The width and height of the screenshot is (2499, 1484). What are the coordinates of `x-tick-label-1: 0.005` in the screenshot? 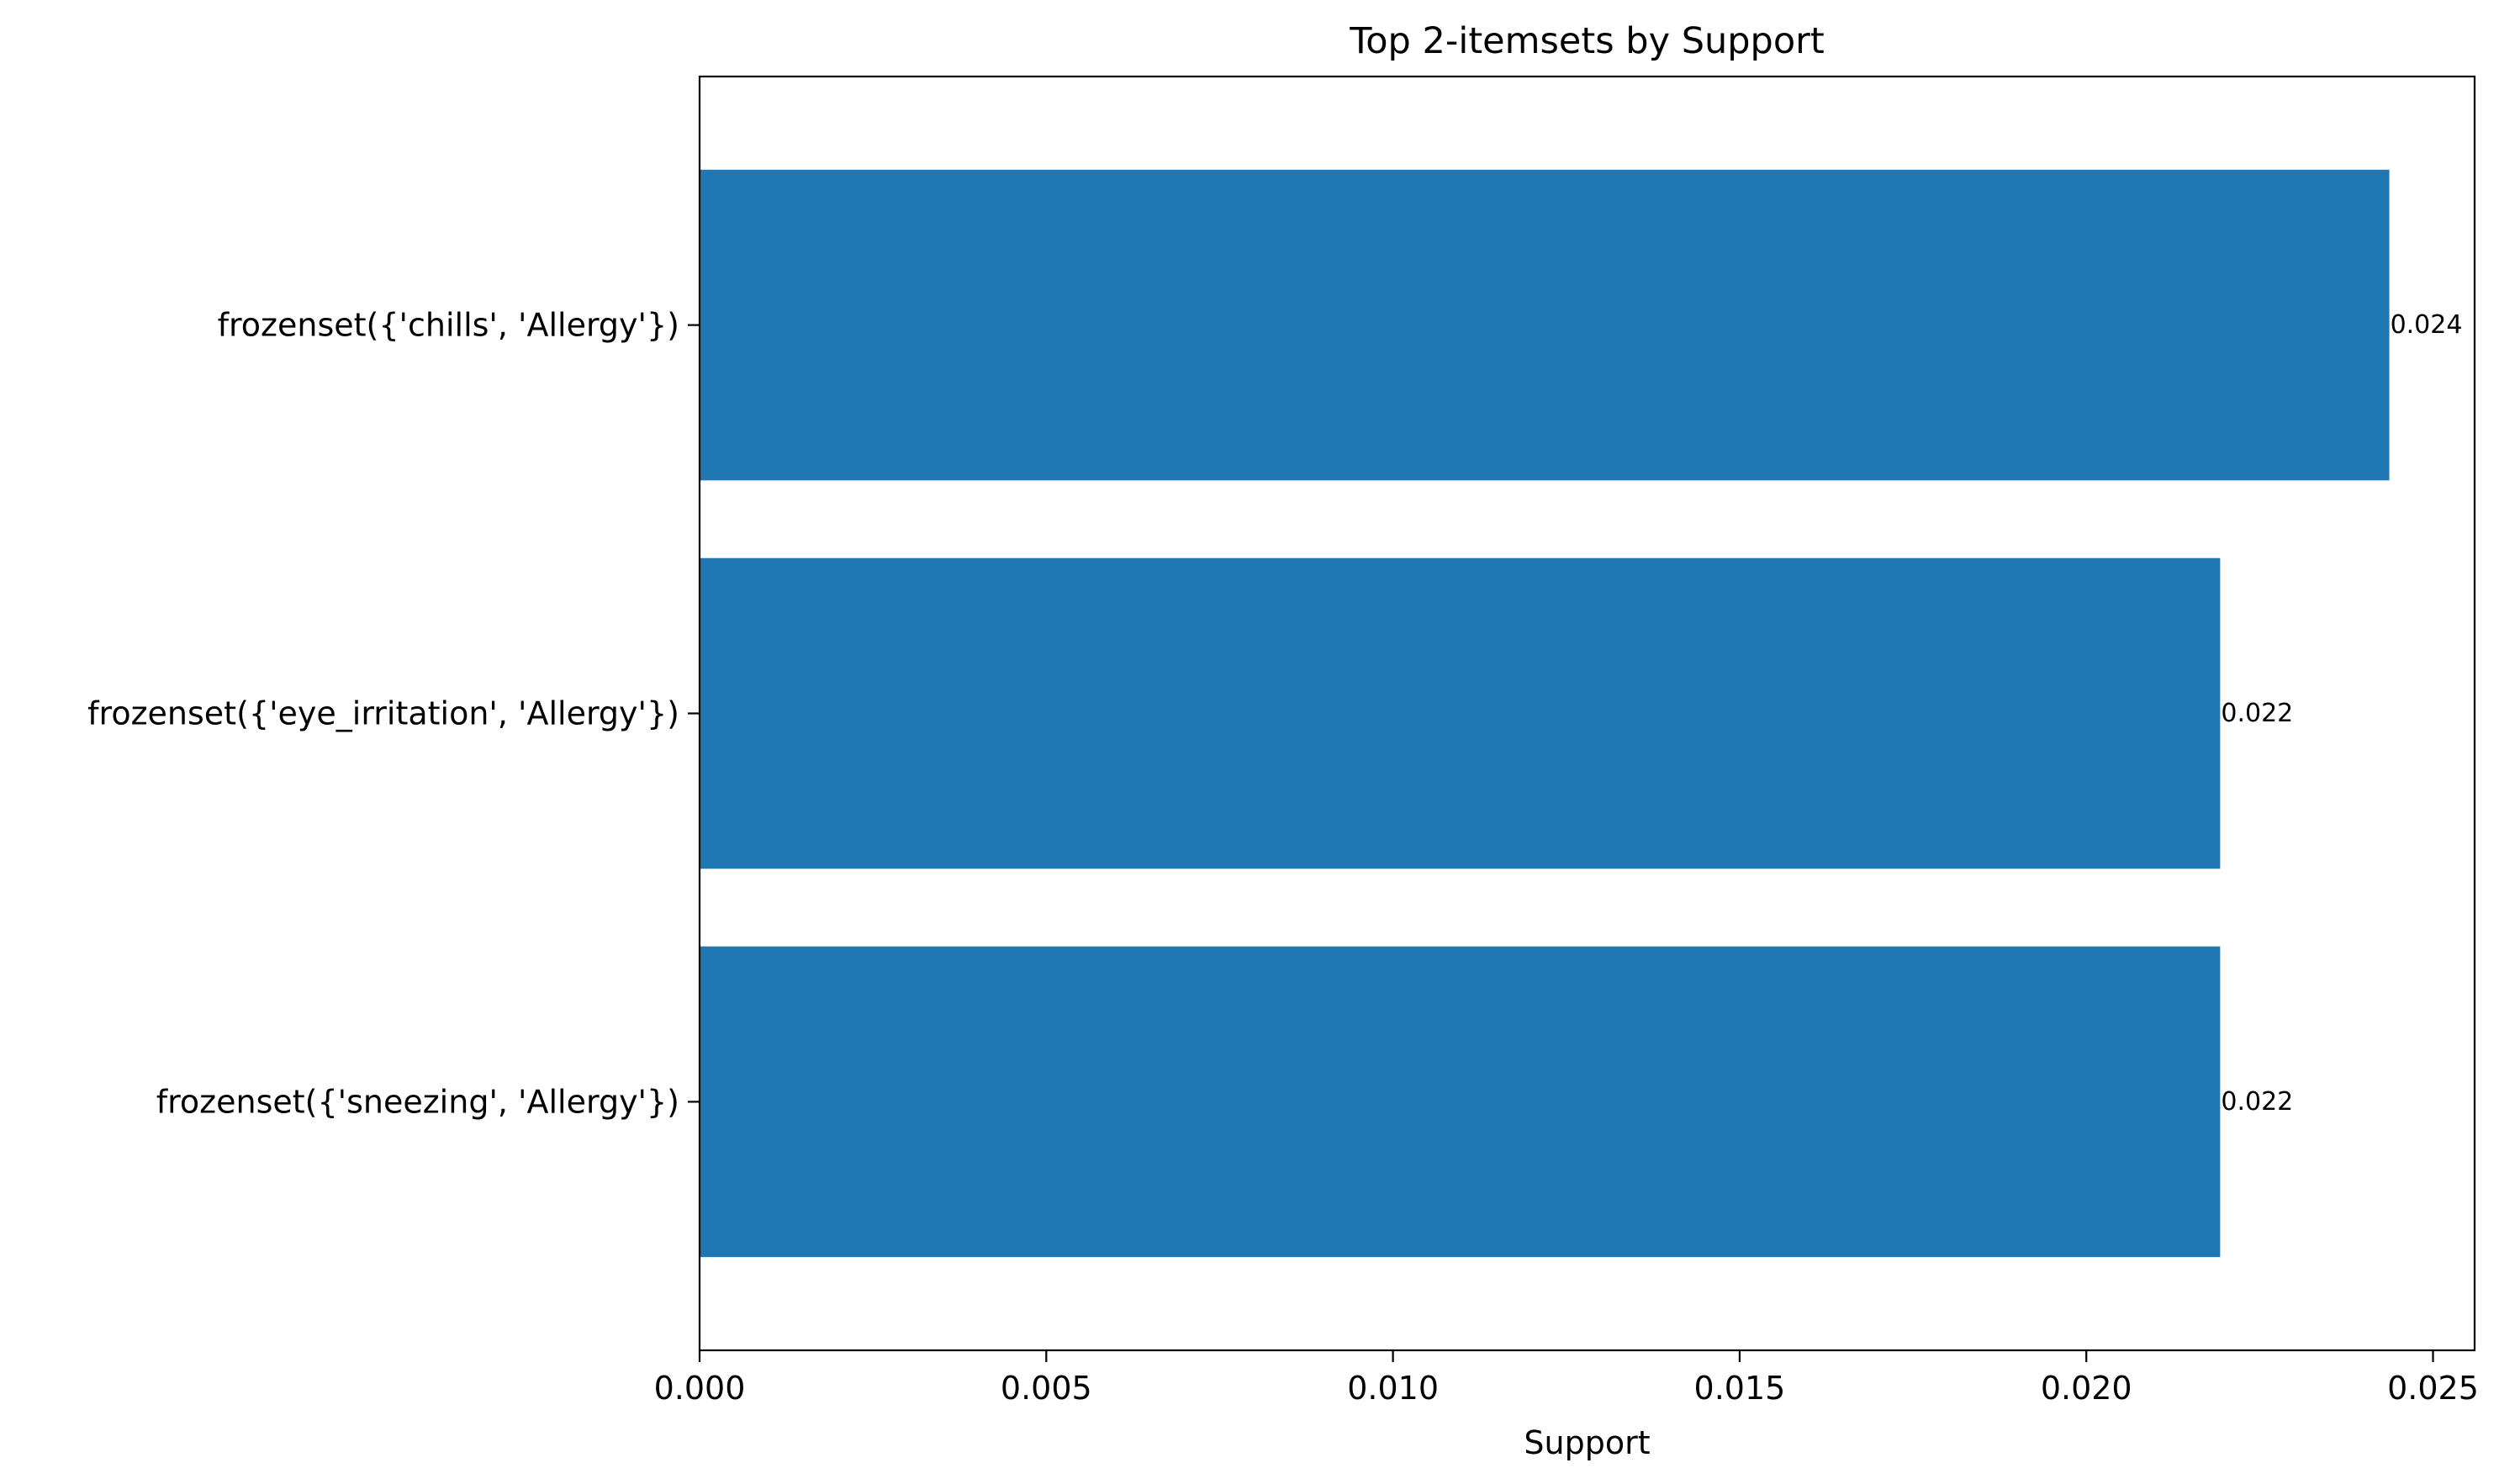 It's located at (1046, 1388).